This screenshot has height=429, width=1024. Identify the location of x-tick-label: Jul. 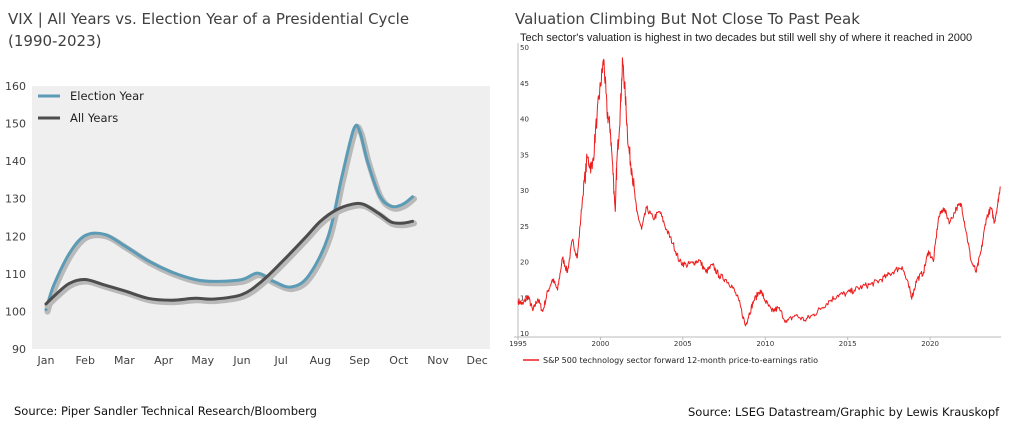
(281, 360).